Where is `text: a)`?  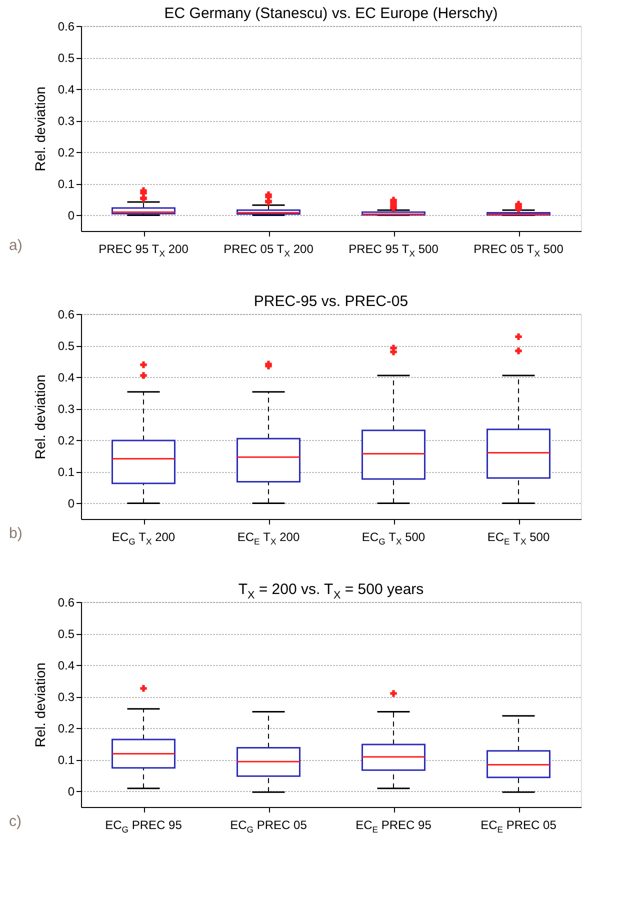
text: a) is located at coordinates (15, 245).